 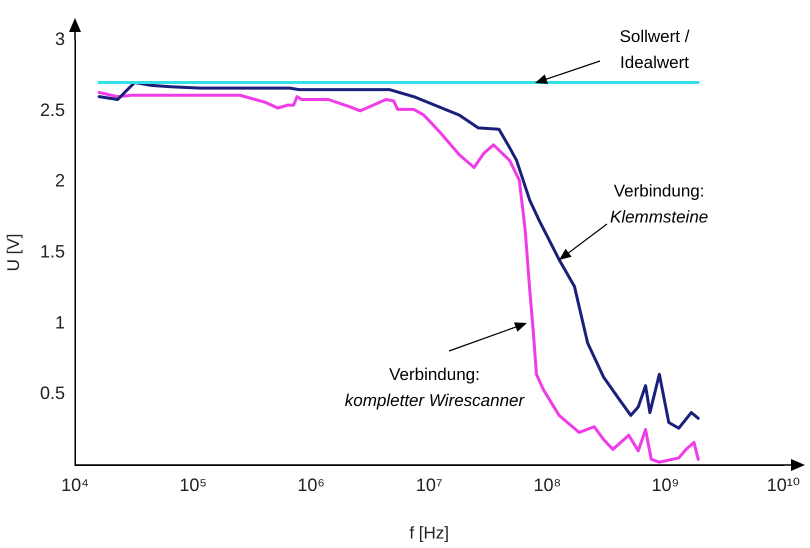 I want to click on y-tick-label: 1, so click(x=59, y=322).